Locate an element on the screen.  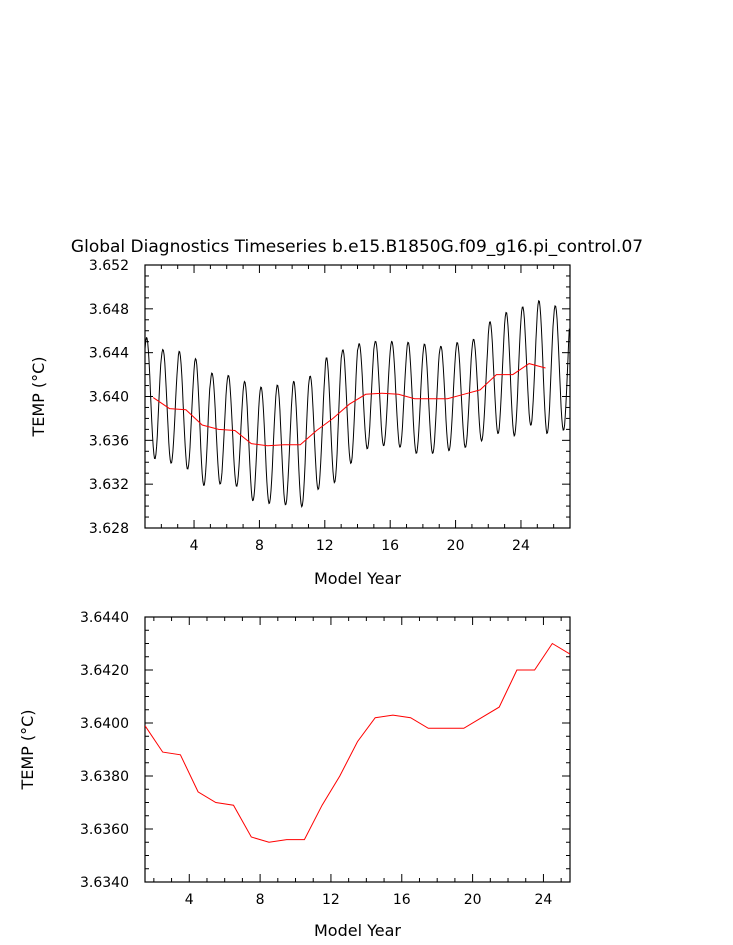
series-line-monthly is located at coordinates (357, 404).